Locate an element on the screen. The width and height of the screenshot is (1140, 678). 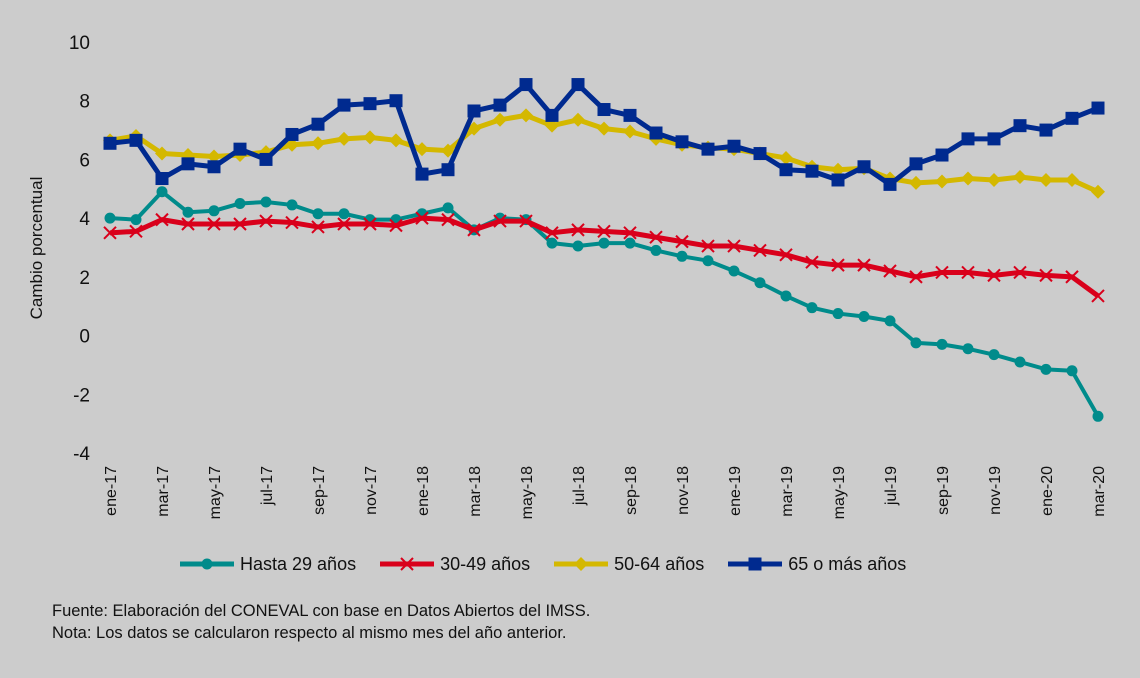
x-tick-label: ene-20 is located at coordinates (1047, 491).